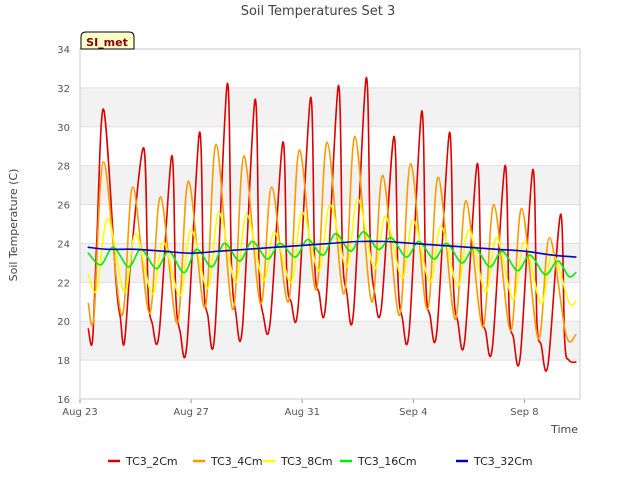  What do you see at coordinates (63, 167) in the screenshot?
I see `y-tick-label: 28` at bounding box center [63, 167].